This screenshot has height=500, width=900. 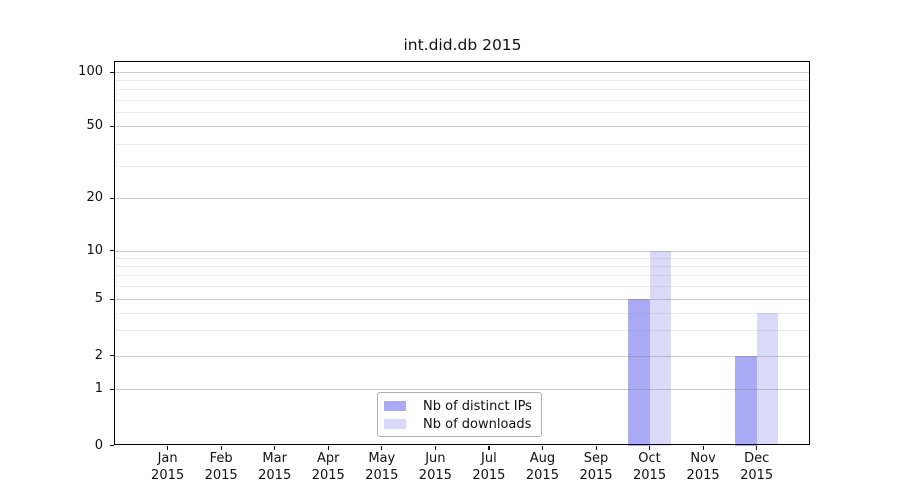 I want to click on x-tick-month: May, so click(x=382, y=458).